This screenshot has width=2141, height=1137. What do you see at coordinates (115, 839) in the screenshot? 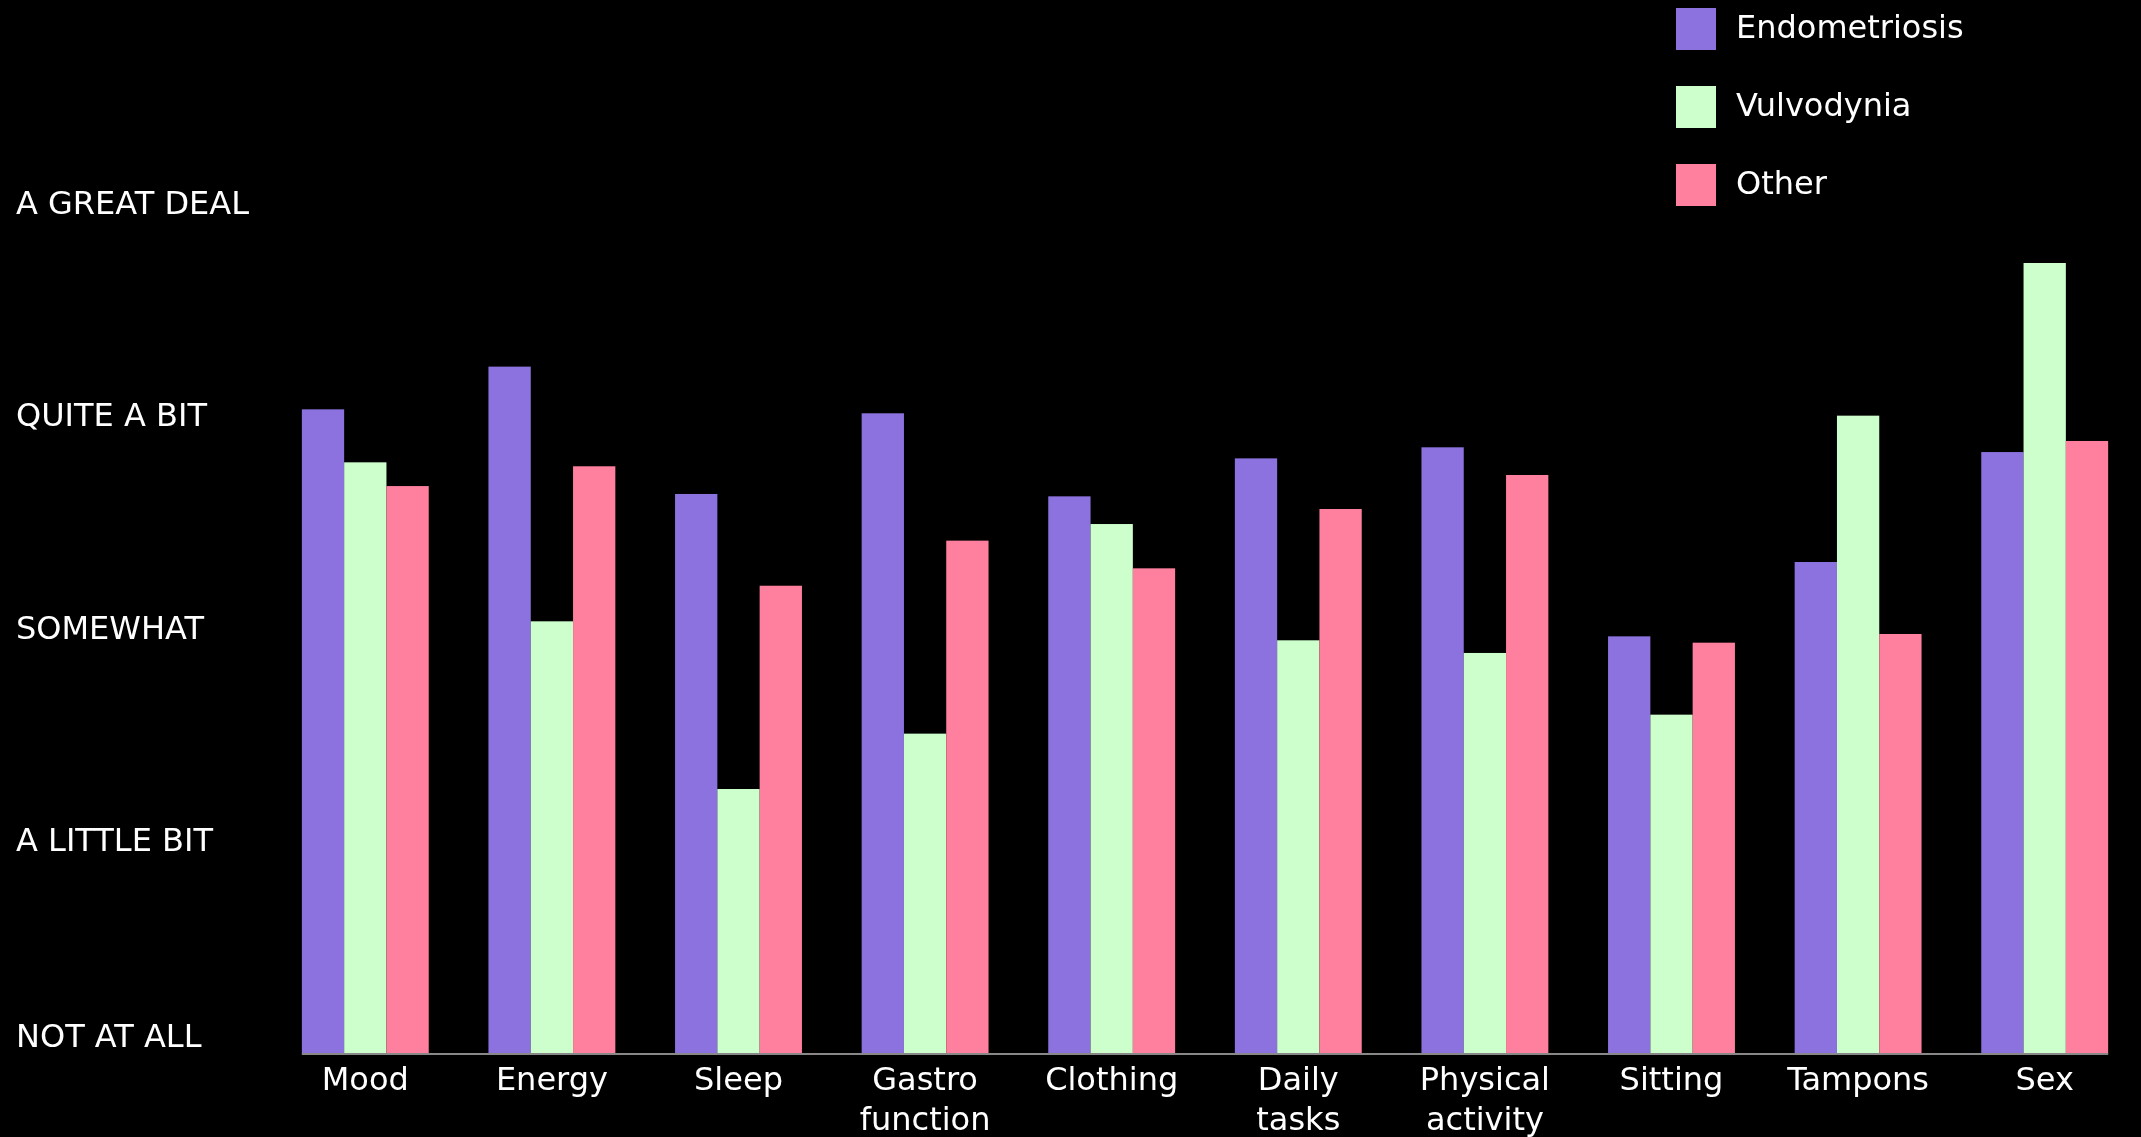
I see `text: A LITTLE BIT` at bounding box center [115, 839].